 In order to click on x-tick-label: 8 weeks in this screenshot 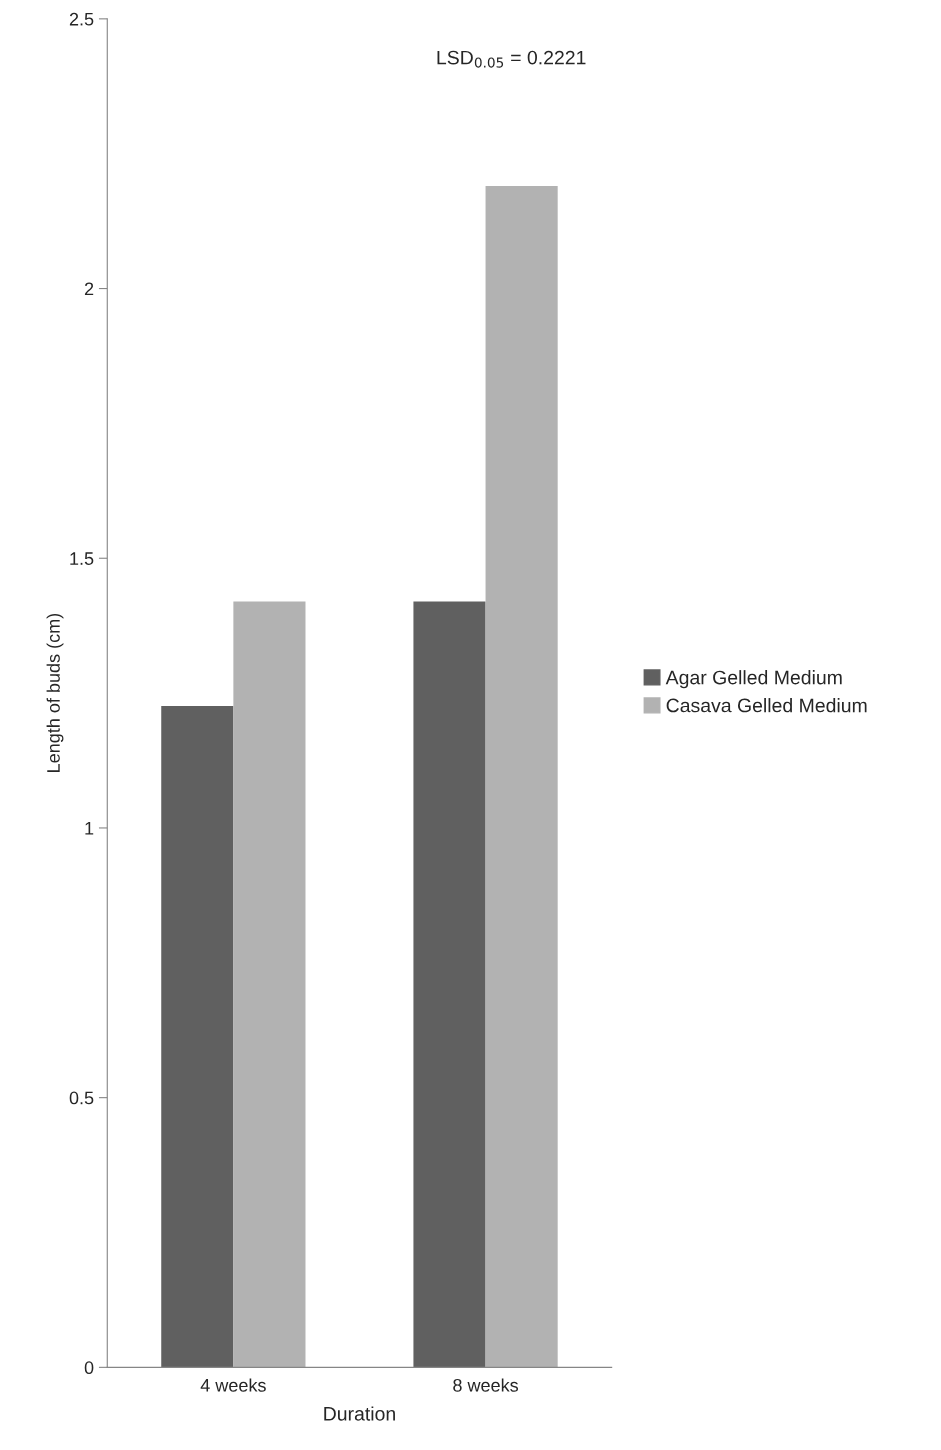, I will do `click(486, 1385)`.